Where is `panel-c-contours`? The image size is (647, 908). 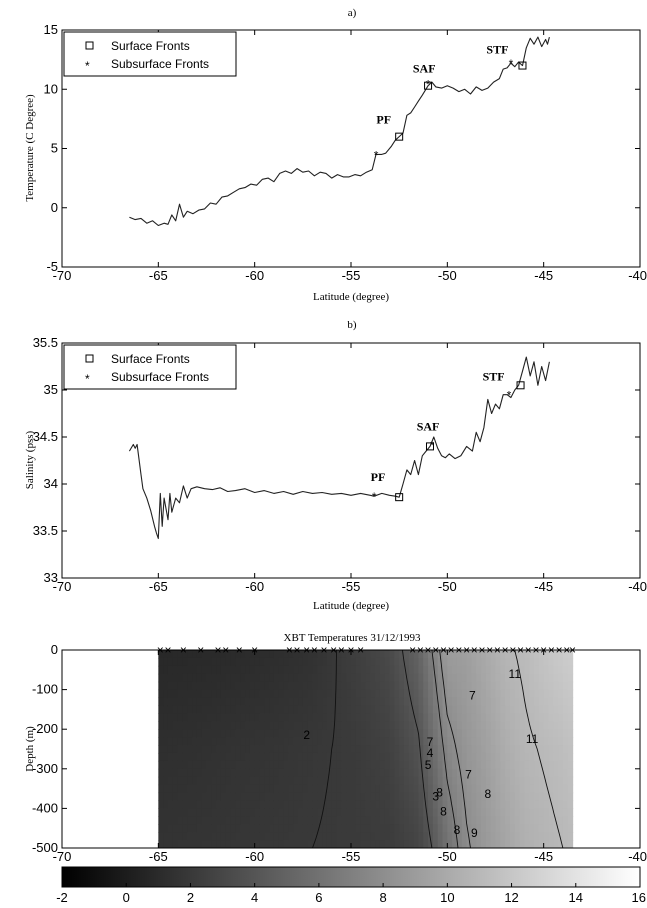
panel-c-contours is located at coordinates (438, 749).